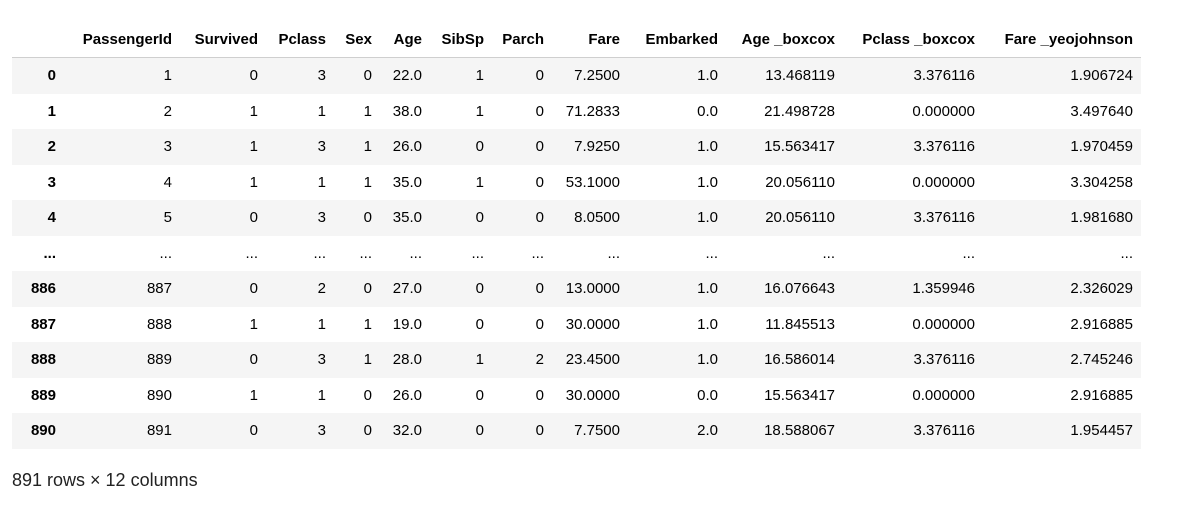  I want to click on cell-fare: 7.7500, so click(597, 431).